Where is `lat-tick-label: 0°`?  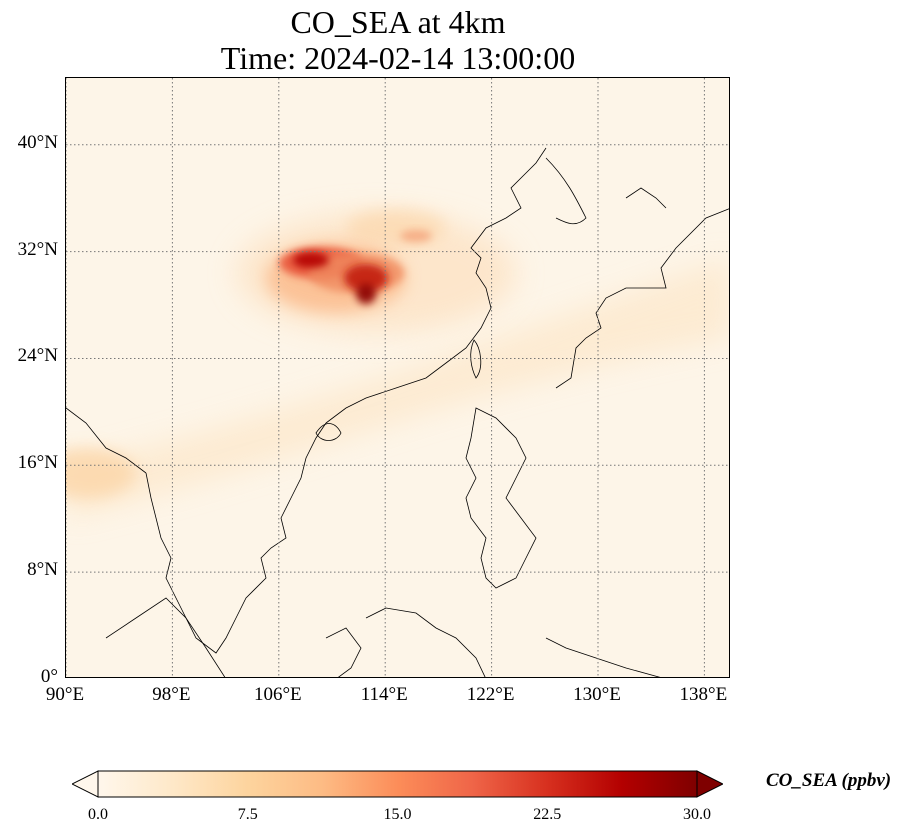 lat-tick-label: 0° is located at coordinates (49, 676).